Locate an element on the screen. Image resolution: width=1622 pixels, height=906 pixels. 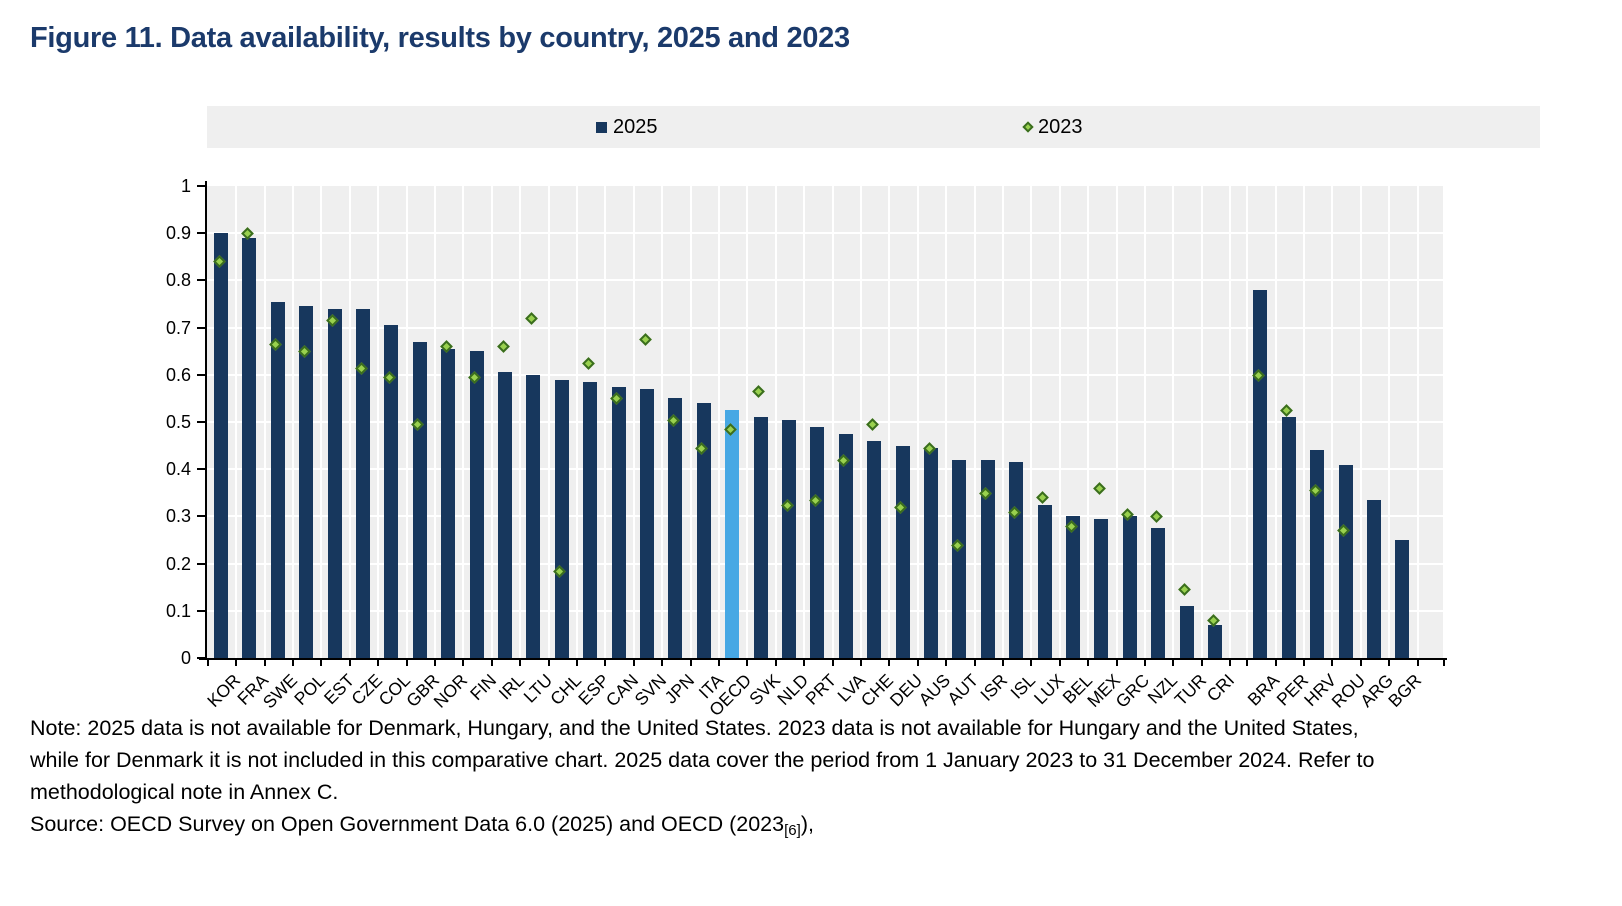
y-axis-label: 0.2 is located at coordinates (178, 563).